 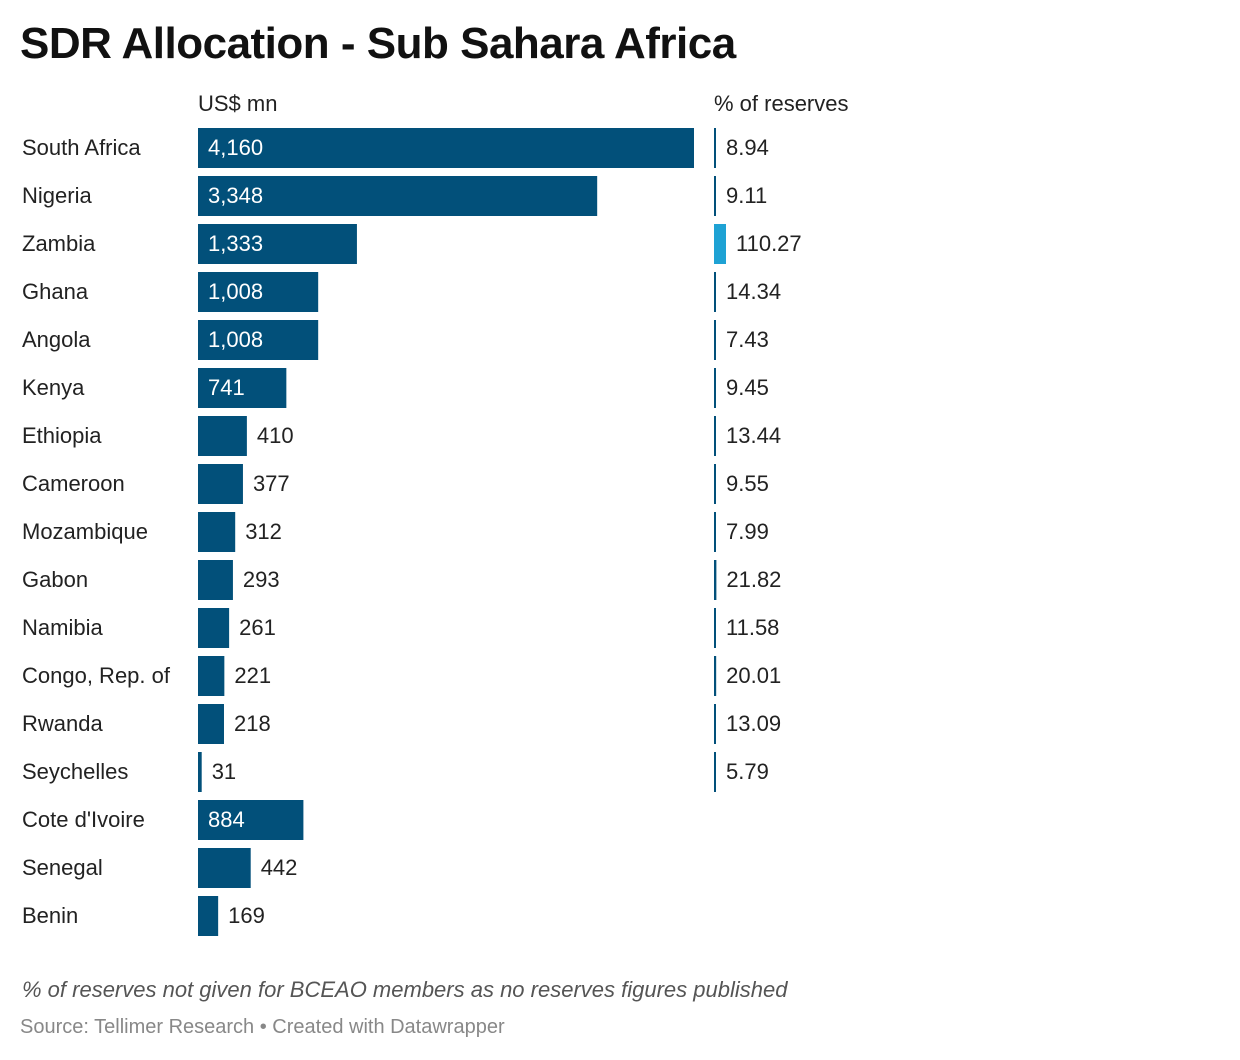 What do you see at coordinates (252, 675) in the screenshot?
I see `value-label: 221` at bounding box center [252, 675].